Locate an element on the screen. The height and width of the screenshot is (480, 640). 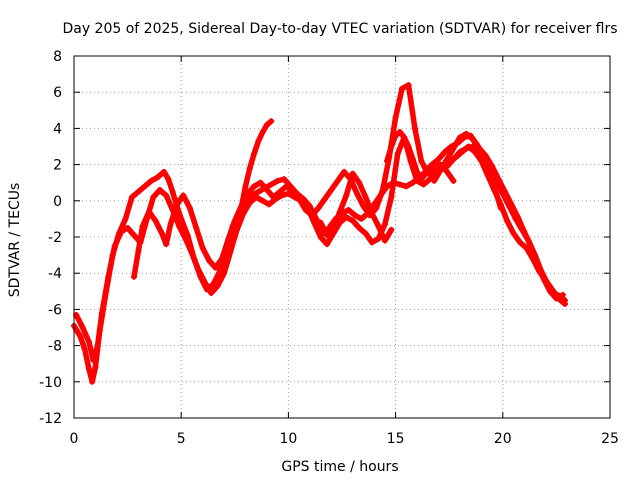
series-arc8-markers is located at coordinates (356, 207).